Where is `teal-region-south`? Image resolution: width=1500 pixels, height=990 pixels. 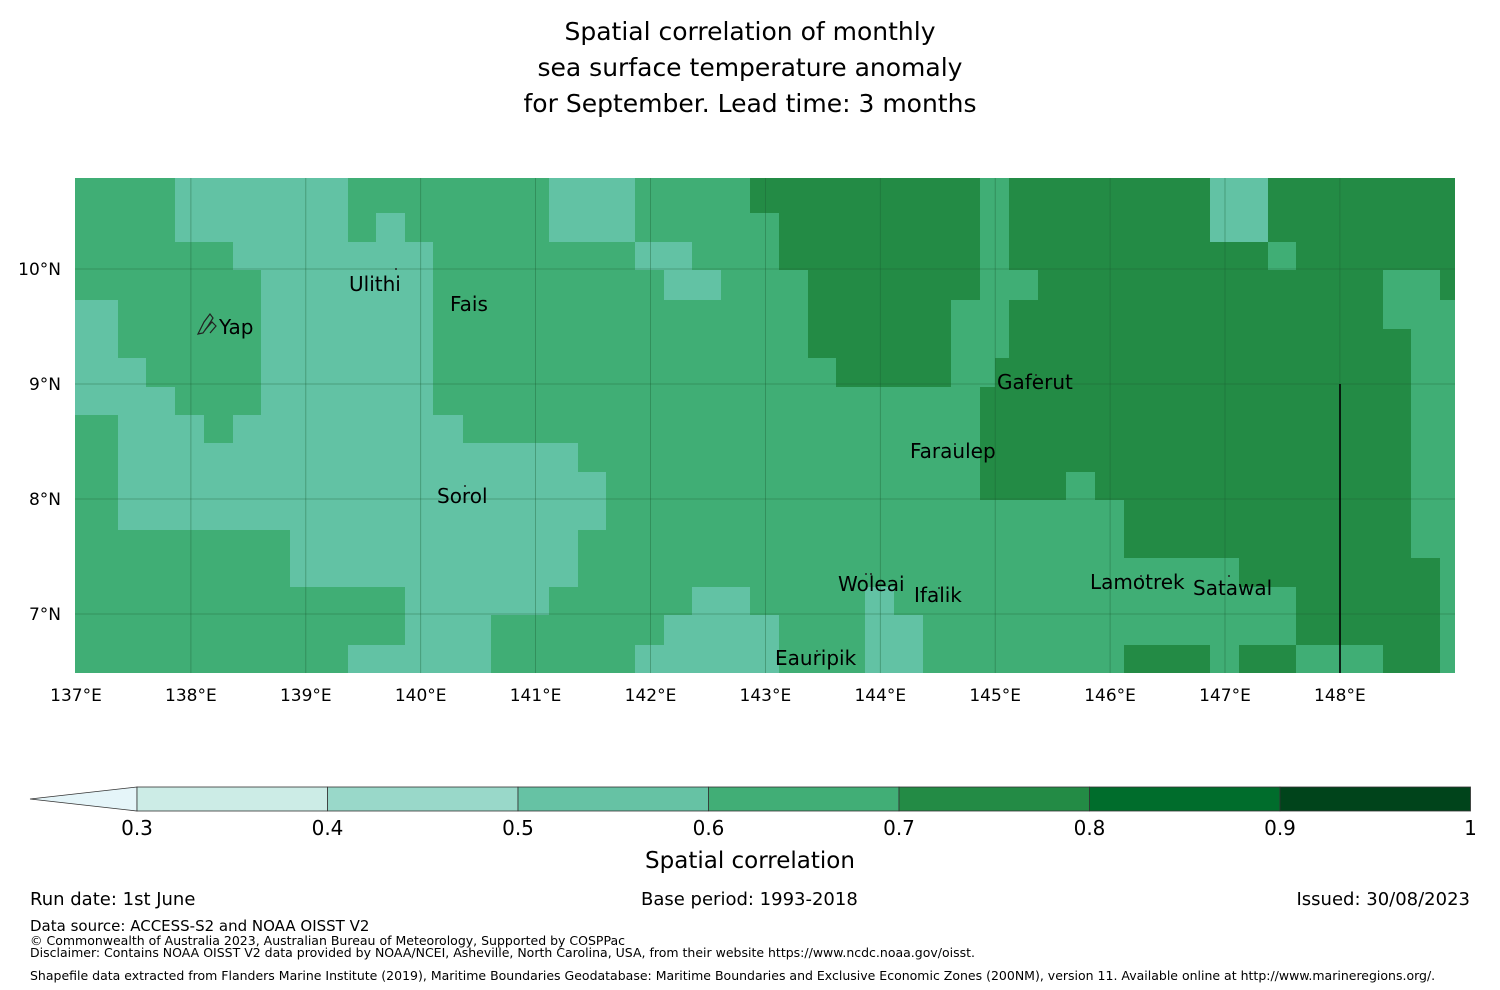 teal-region-south is located at coordinates (707, 630).